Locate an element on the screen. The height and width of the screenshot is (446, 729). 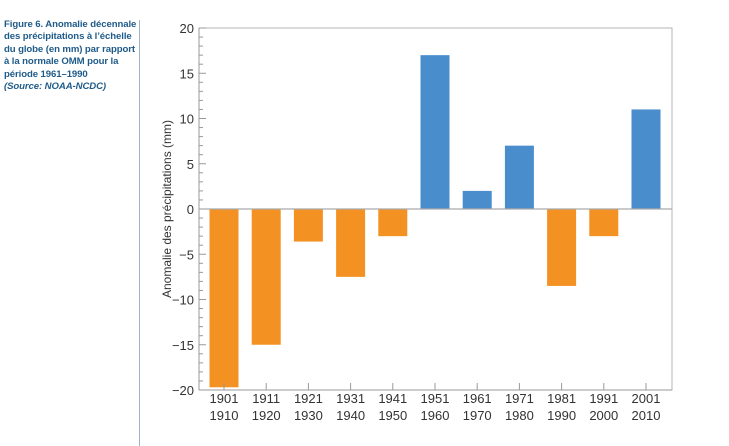
y-axis-label: Anomalie des précipitations (mm) is located at coordinates (167, 209).